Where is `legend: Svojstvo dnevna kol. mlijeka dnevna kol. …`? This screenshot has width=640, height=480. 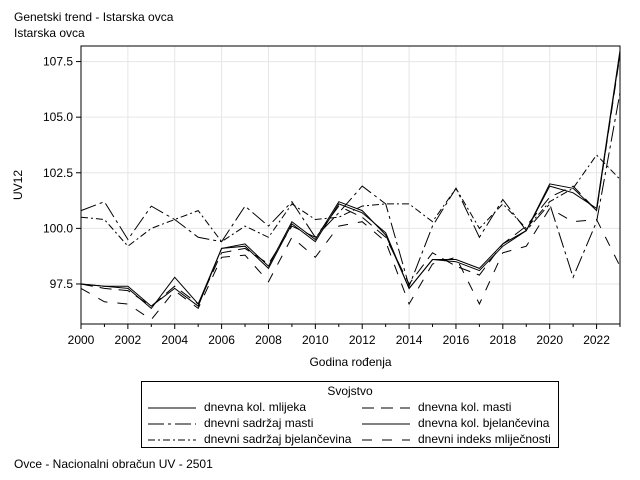 legend: Svojstvo dnevna kol. mlijeka dnevna kol. … is located at coordinates (350, 414).